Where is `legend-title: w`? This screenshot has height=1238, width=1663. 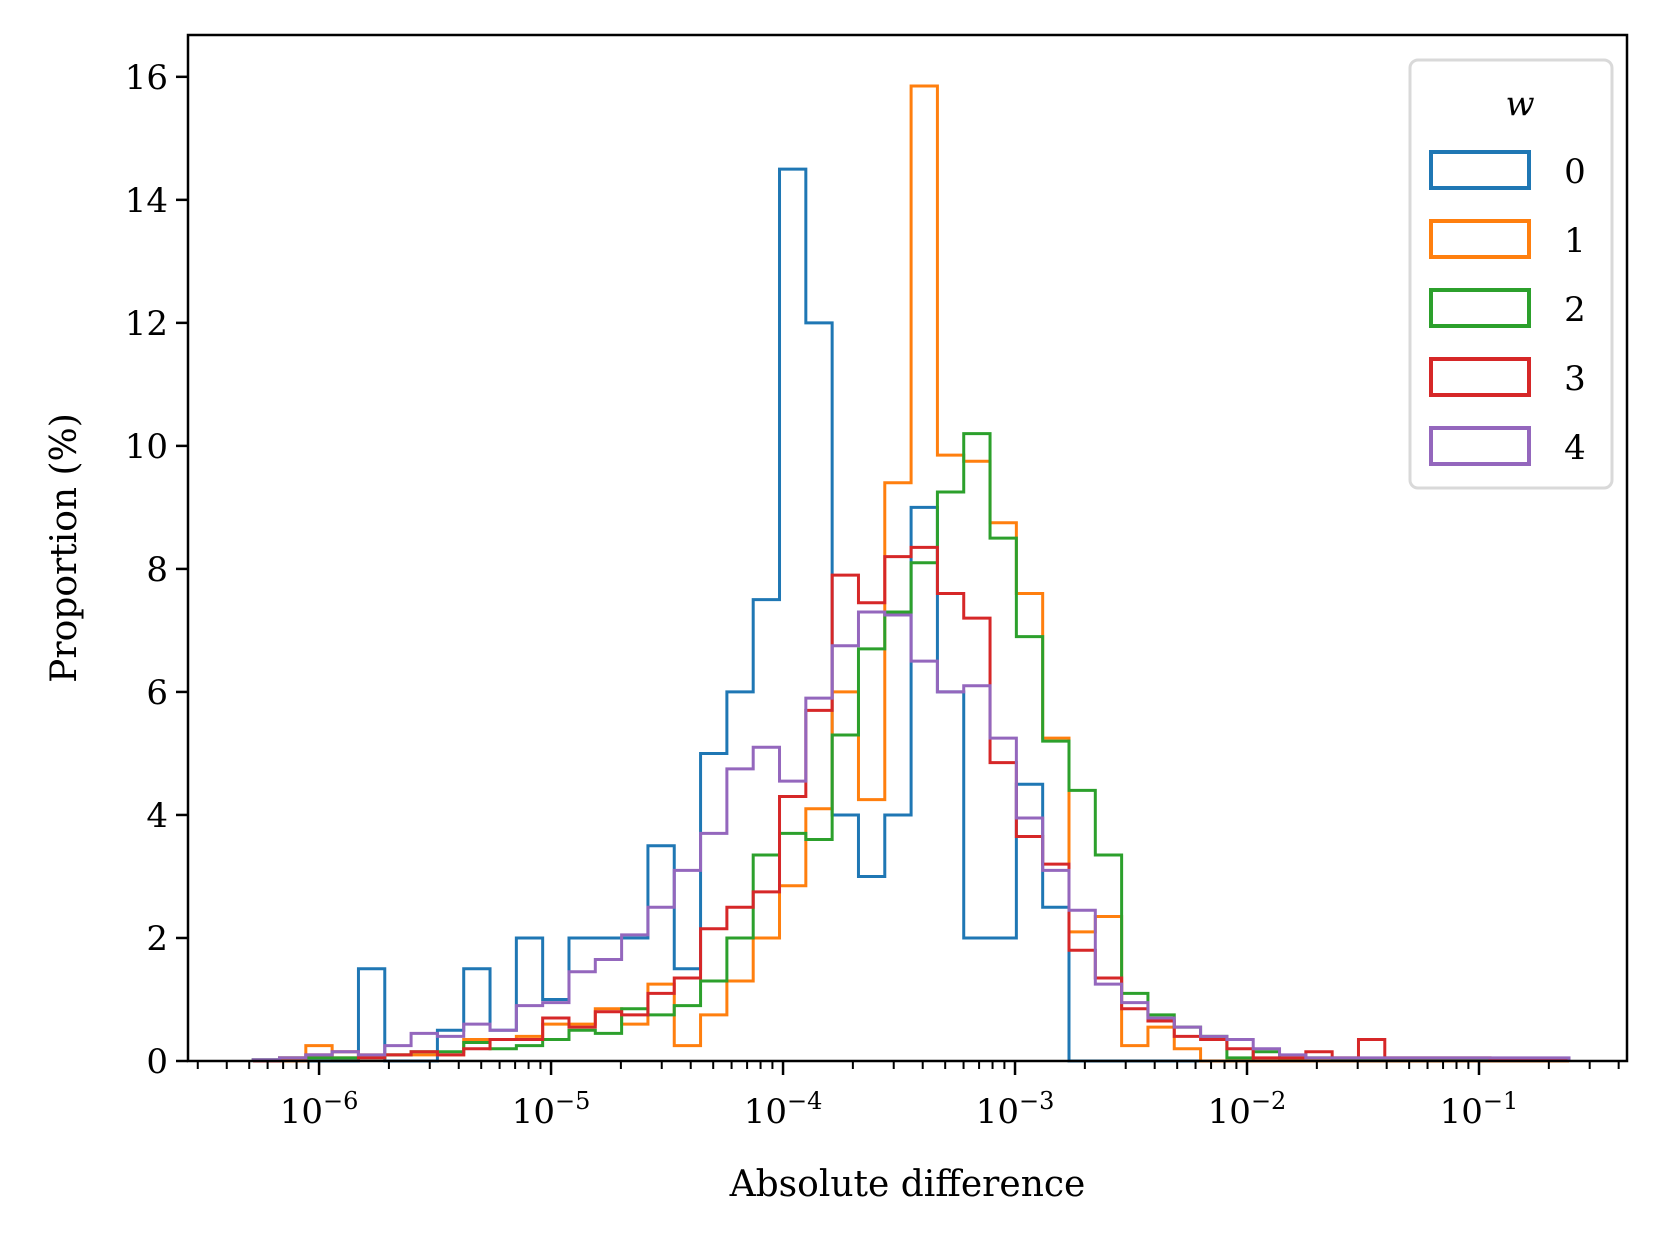 legend-title: w is located at coordinates (1519, 104).